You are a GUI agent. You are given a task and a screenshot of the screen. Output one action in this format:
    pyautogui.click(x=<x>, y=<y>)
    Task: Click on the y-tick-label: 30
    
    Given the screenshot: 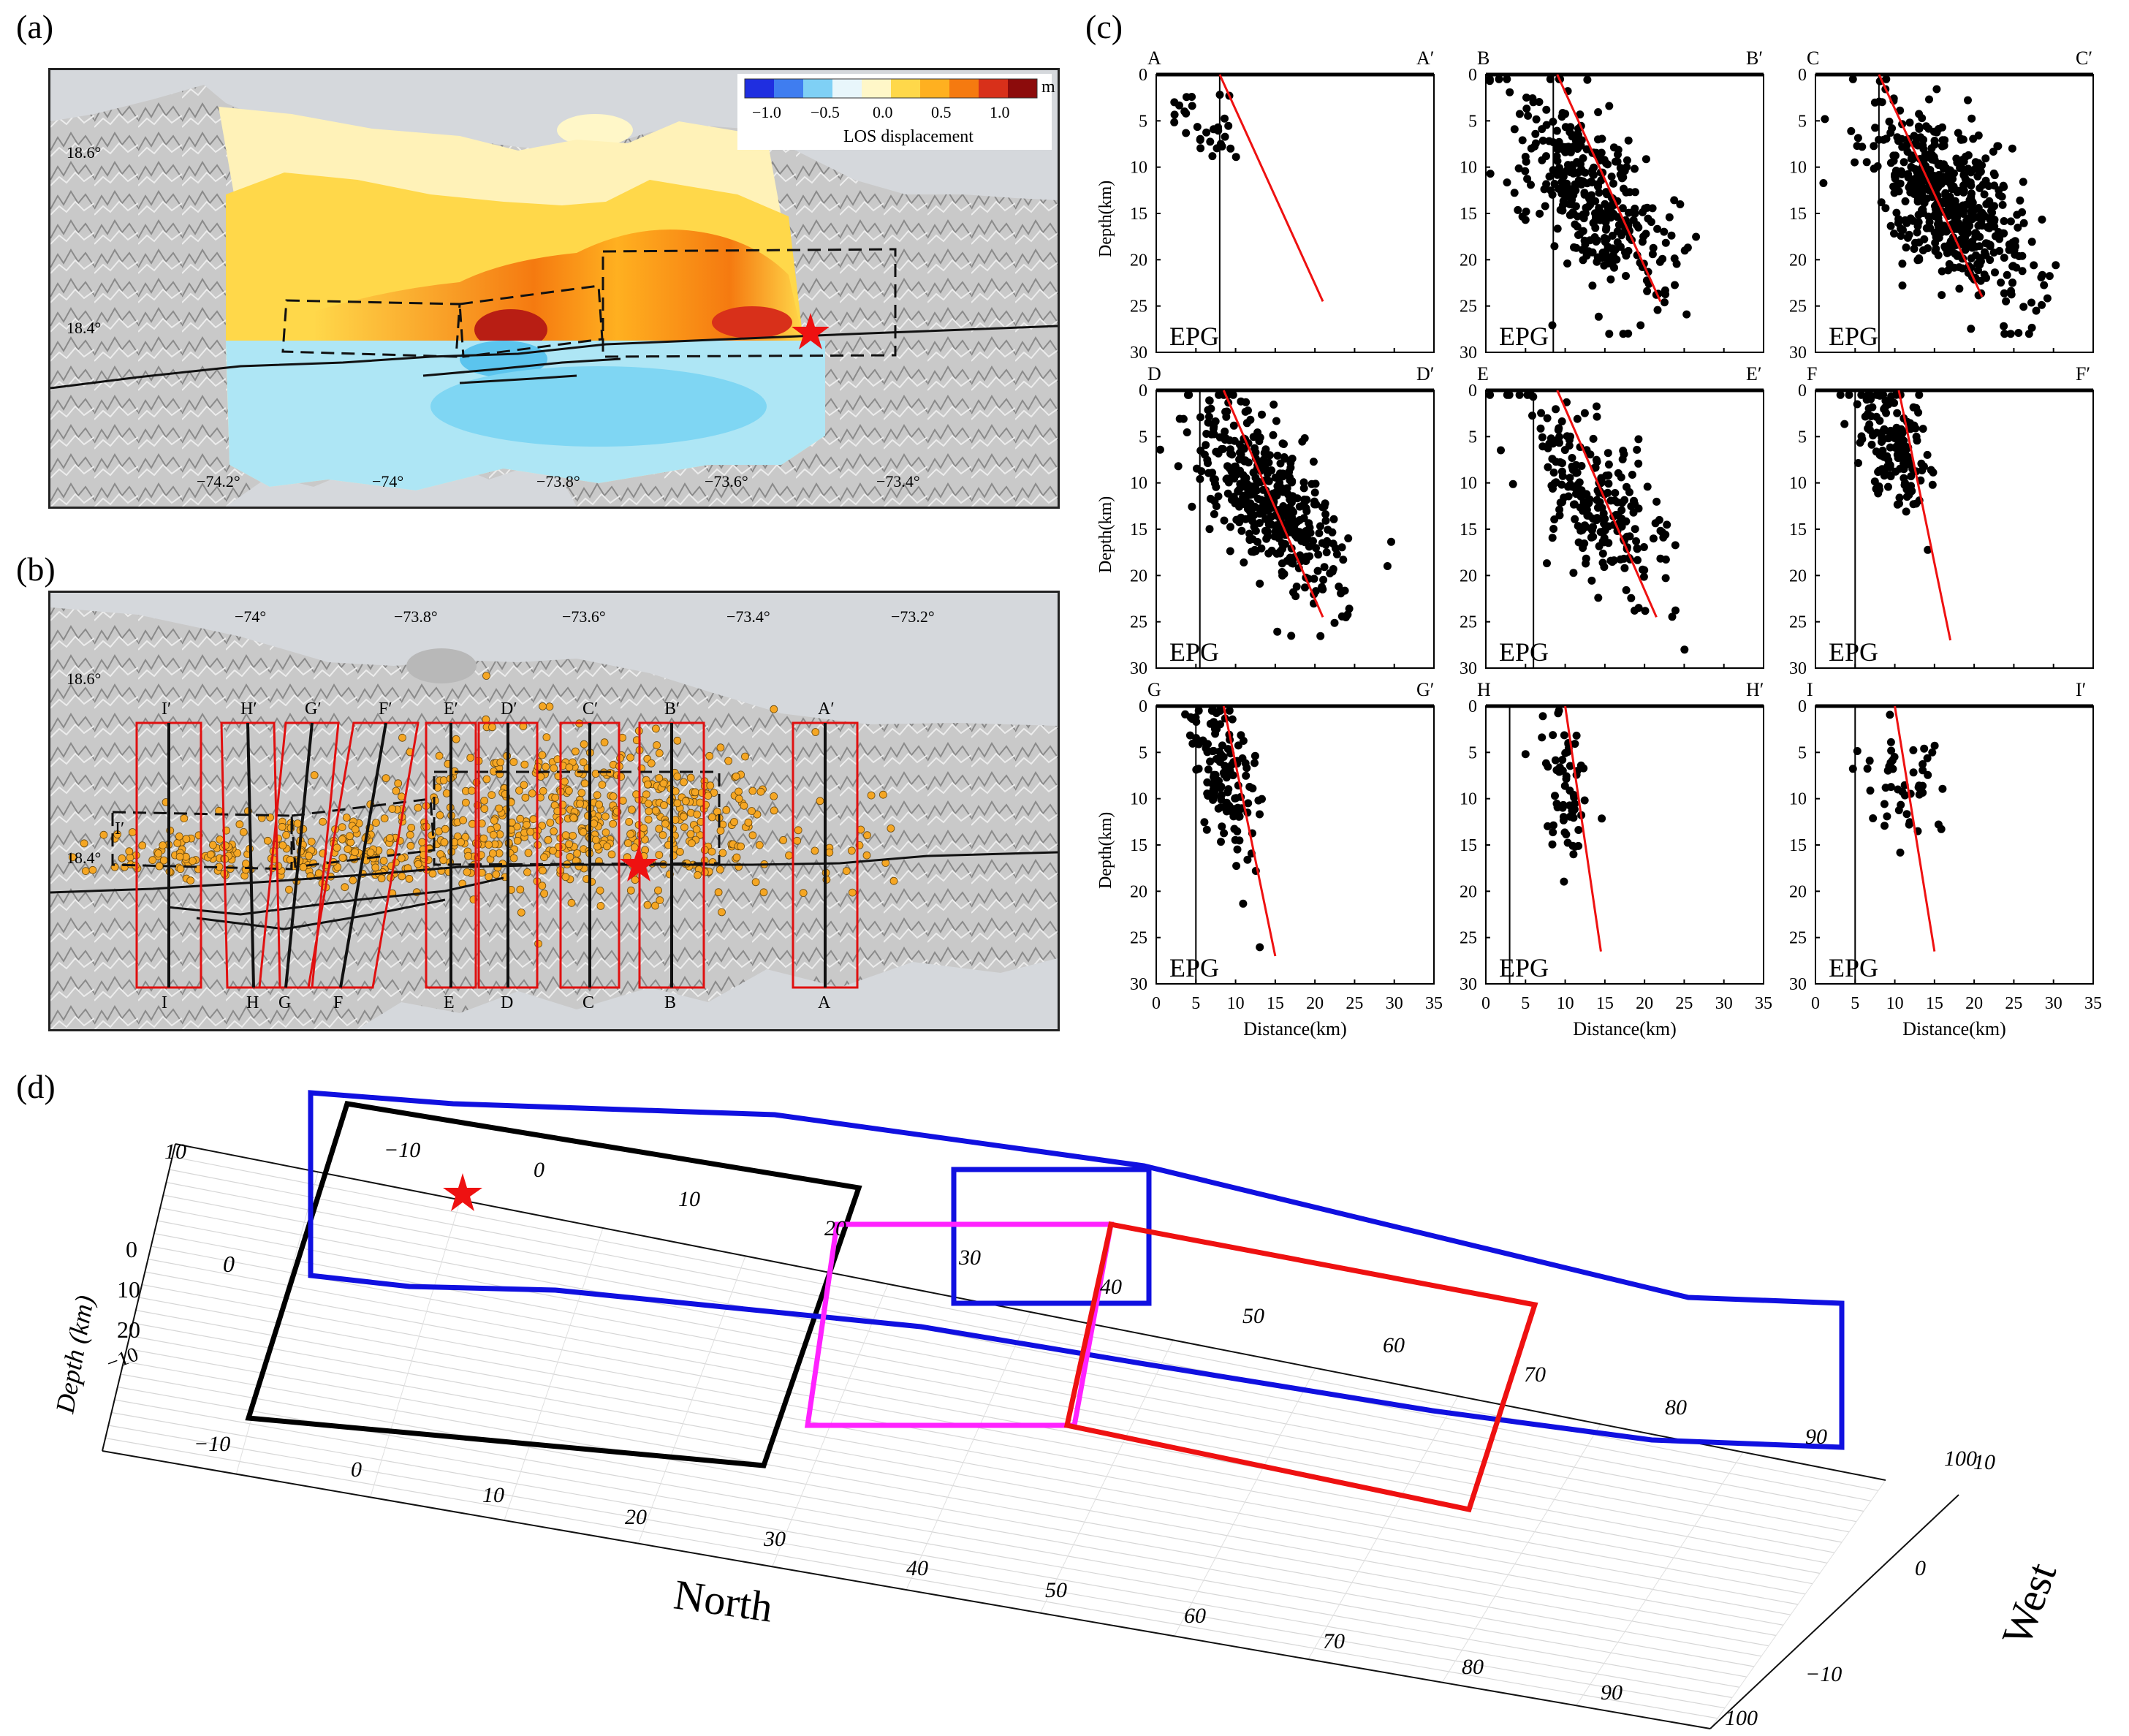 What is the action you would take?
    pyautogui.click(x=1138, y=668)
    